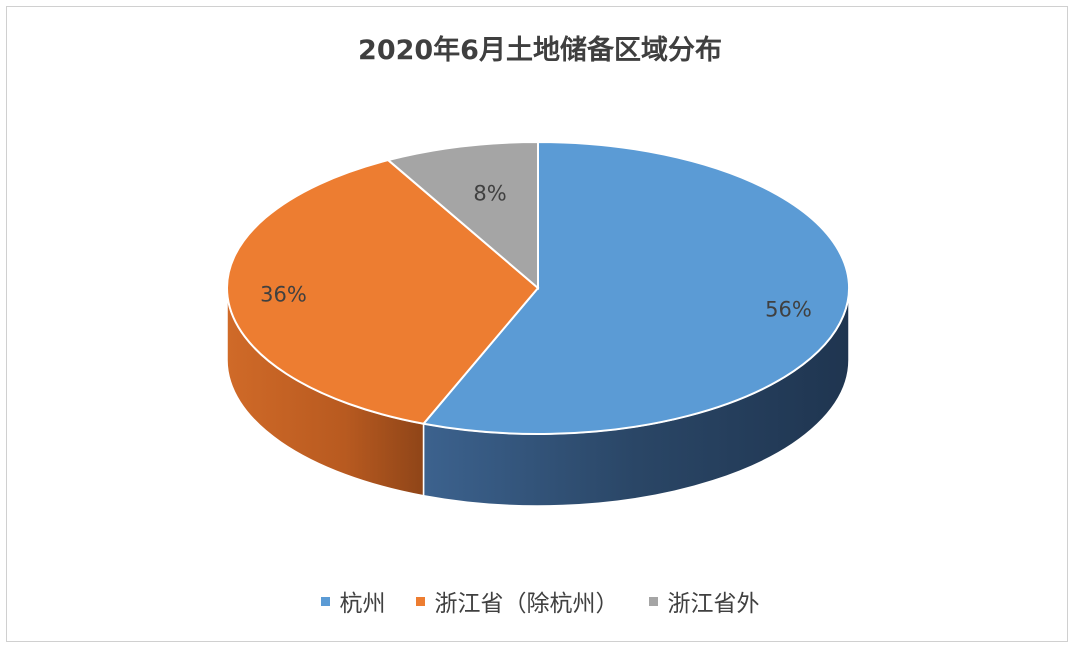  I want to click on legend-item-hangzhou: 杭州, so click(353, 601).